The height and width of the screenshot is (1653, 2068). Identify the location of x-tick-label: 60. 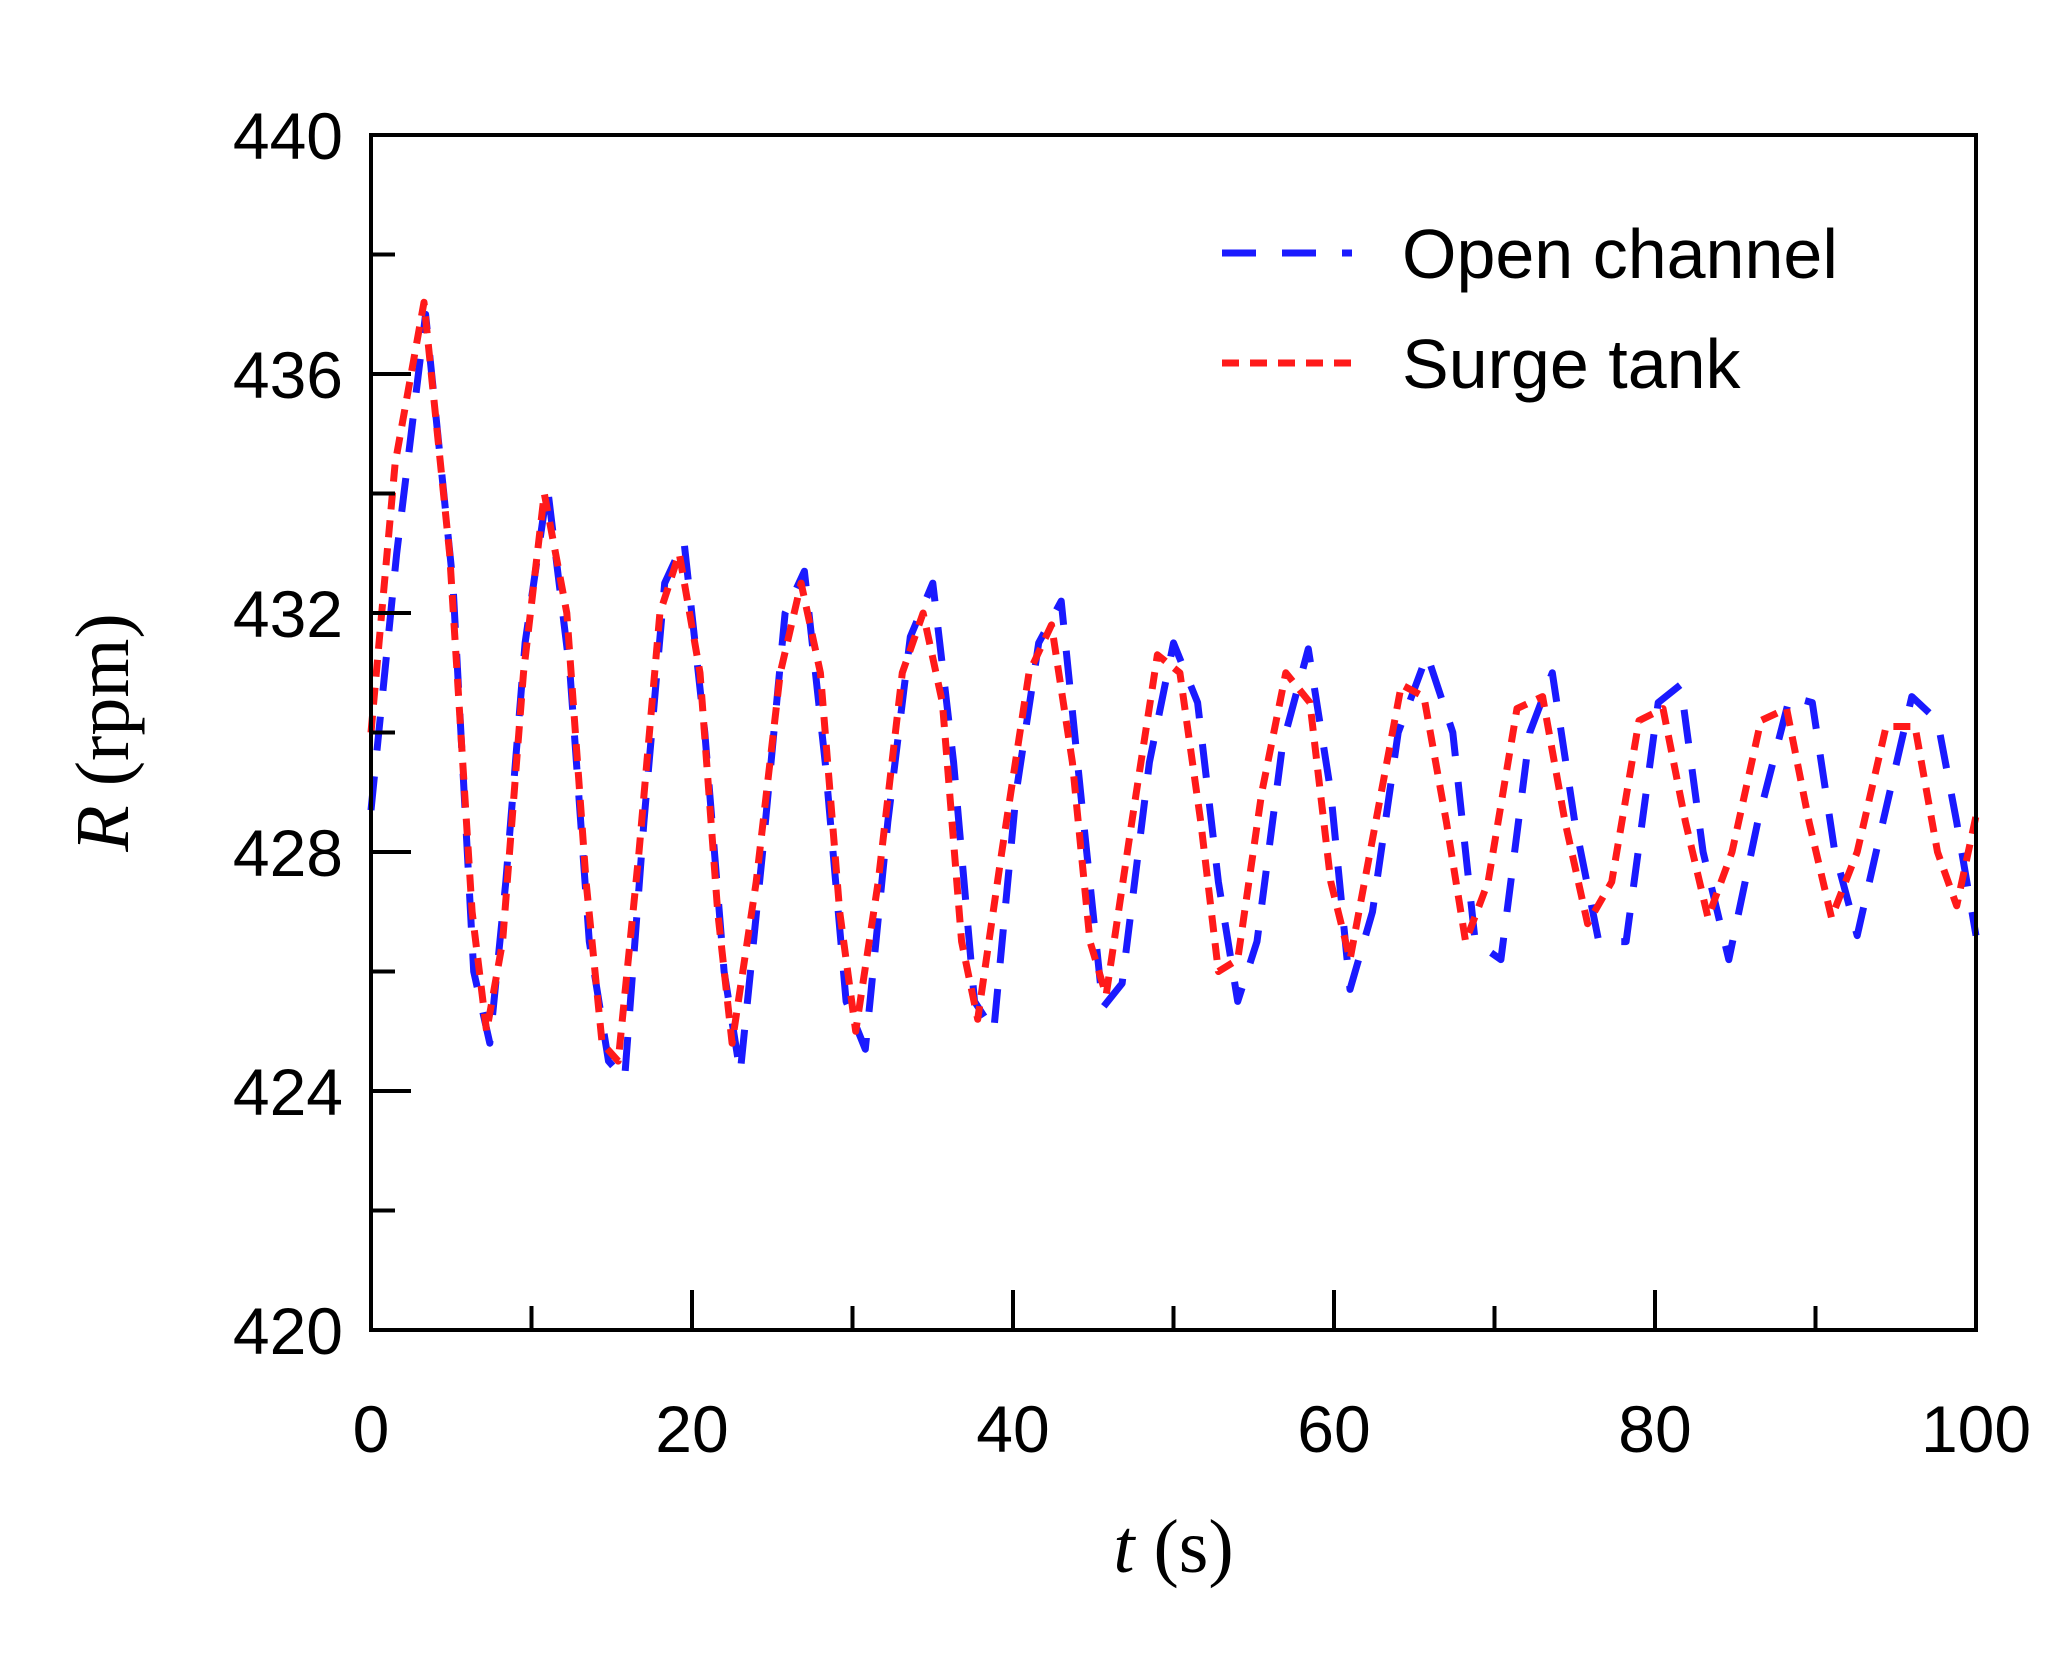
(1333, 1429).